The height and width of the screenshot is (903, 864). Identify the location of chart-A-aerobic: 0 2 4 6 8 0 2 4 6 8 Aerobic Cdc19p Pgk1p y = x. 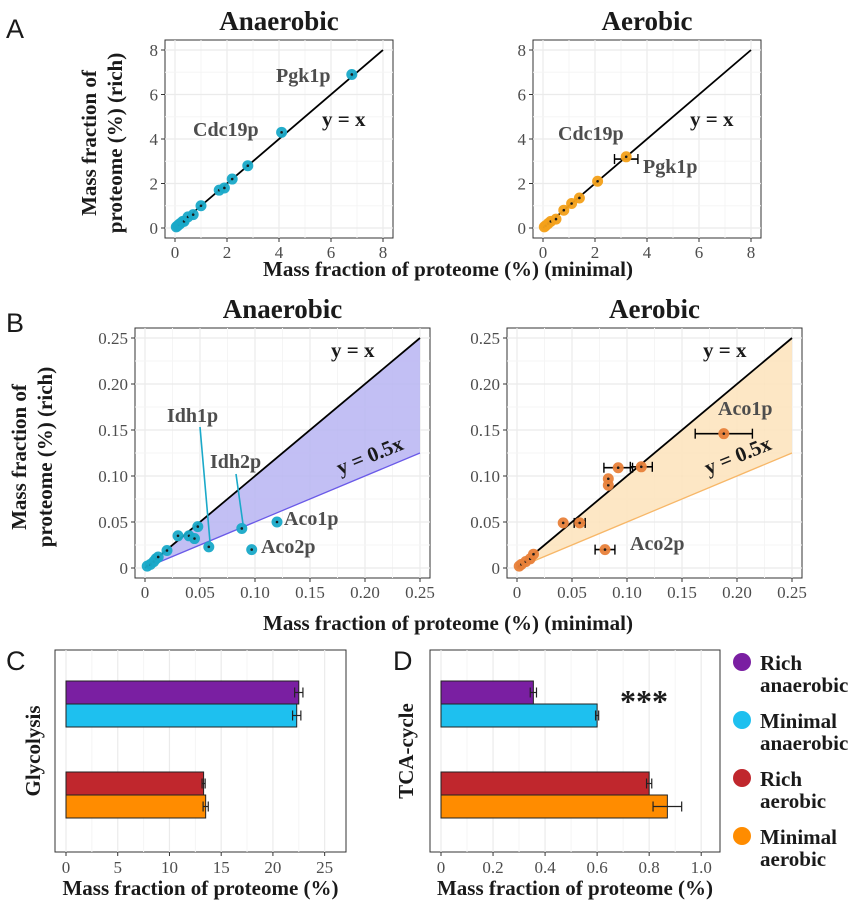
(640, 134).